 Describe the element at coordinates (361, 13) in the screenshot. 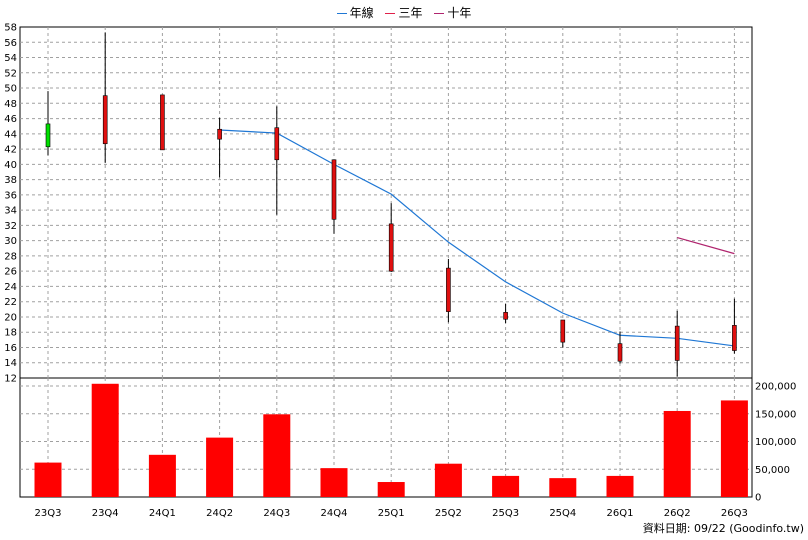

I see `legend-label-annual: 年線` at that location.